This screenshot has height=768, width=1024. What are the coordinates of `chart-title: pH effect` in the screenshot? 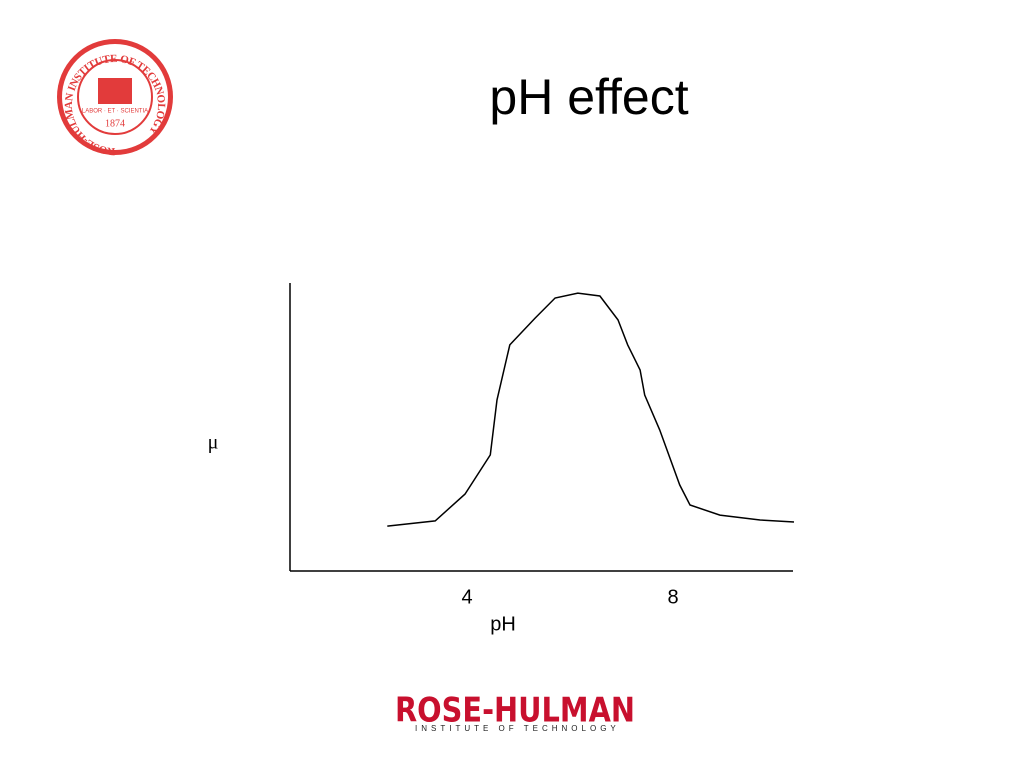 It's located at (588, 97).